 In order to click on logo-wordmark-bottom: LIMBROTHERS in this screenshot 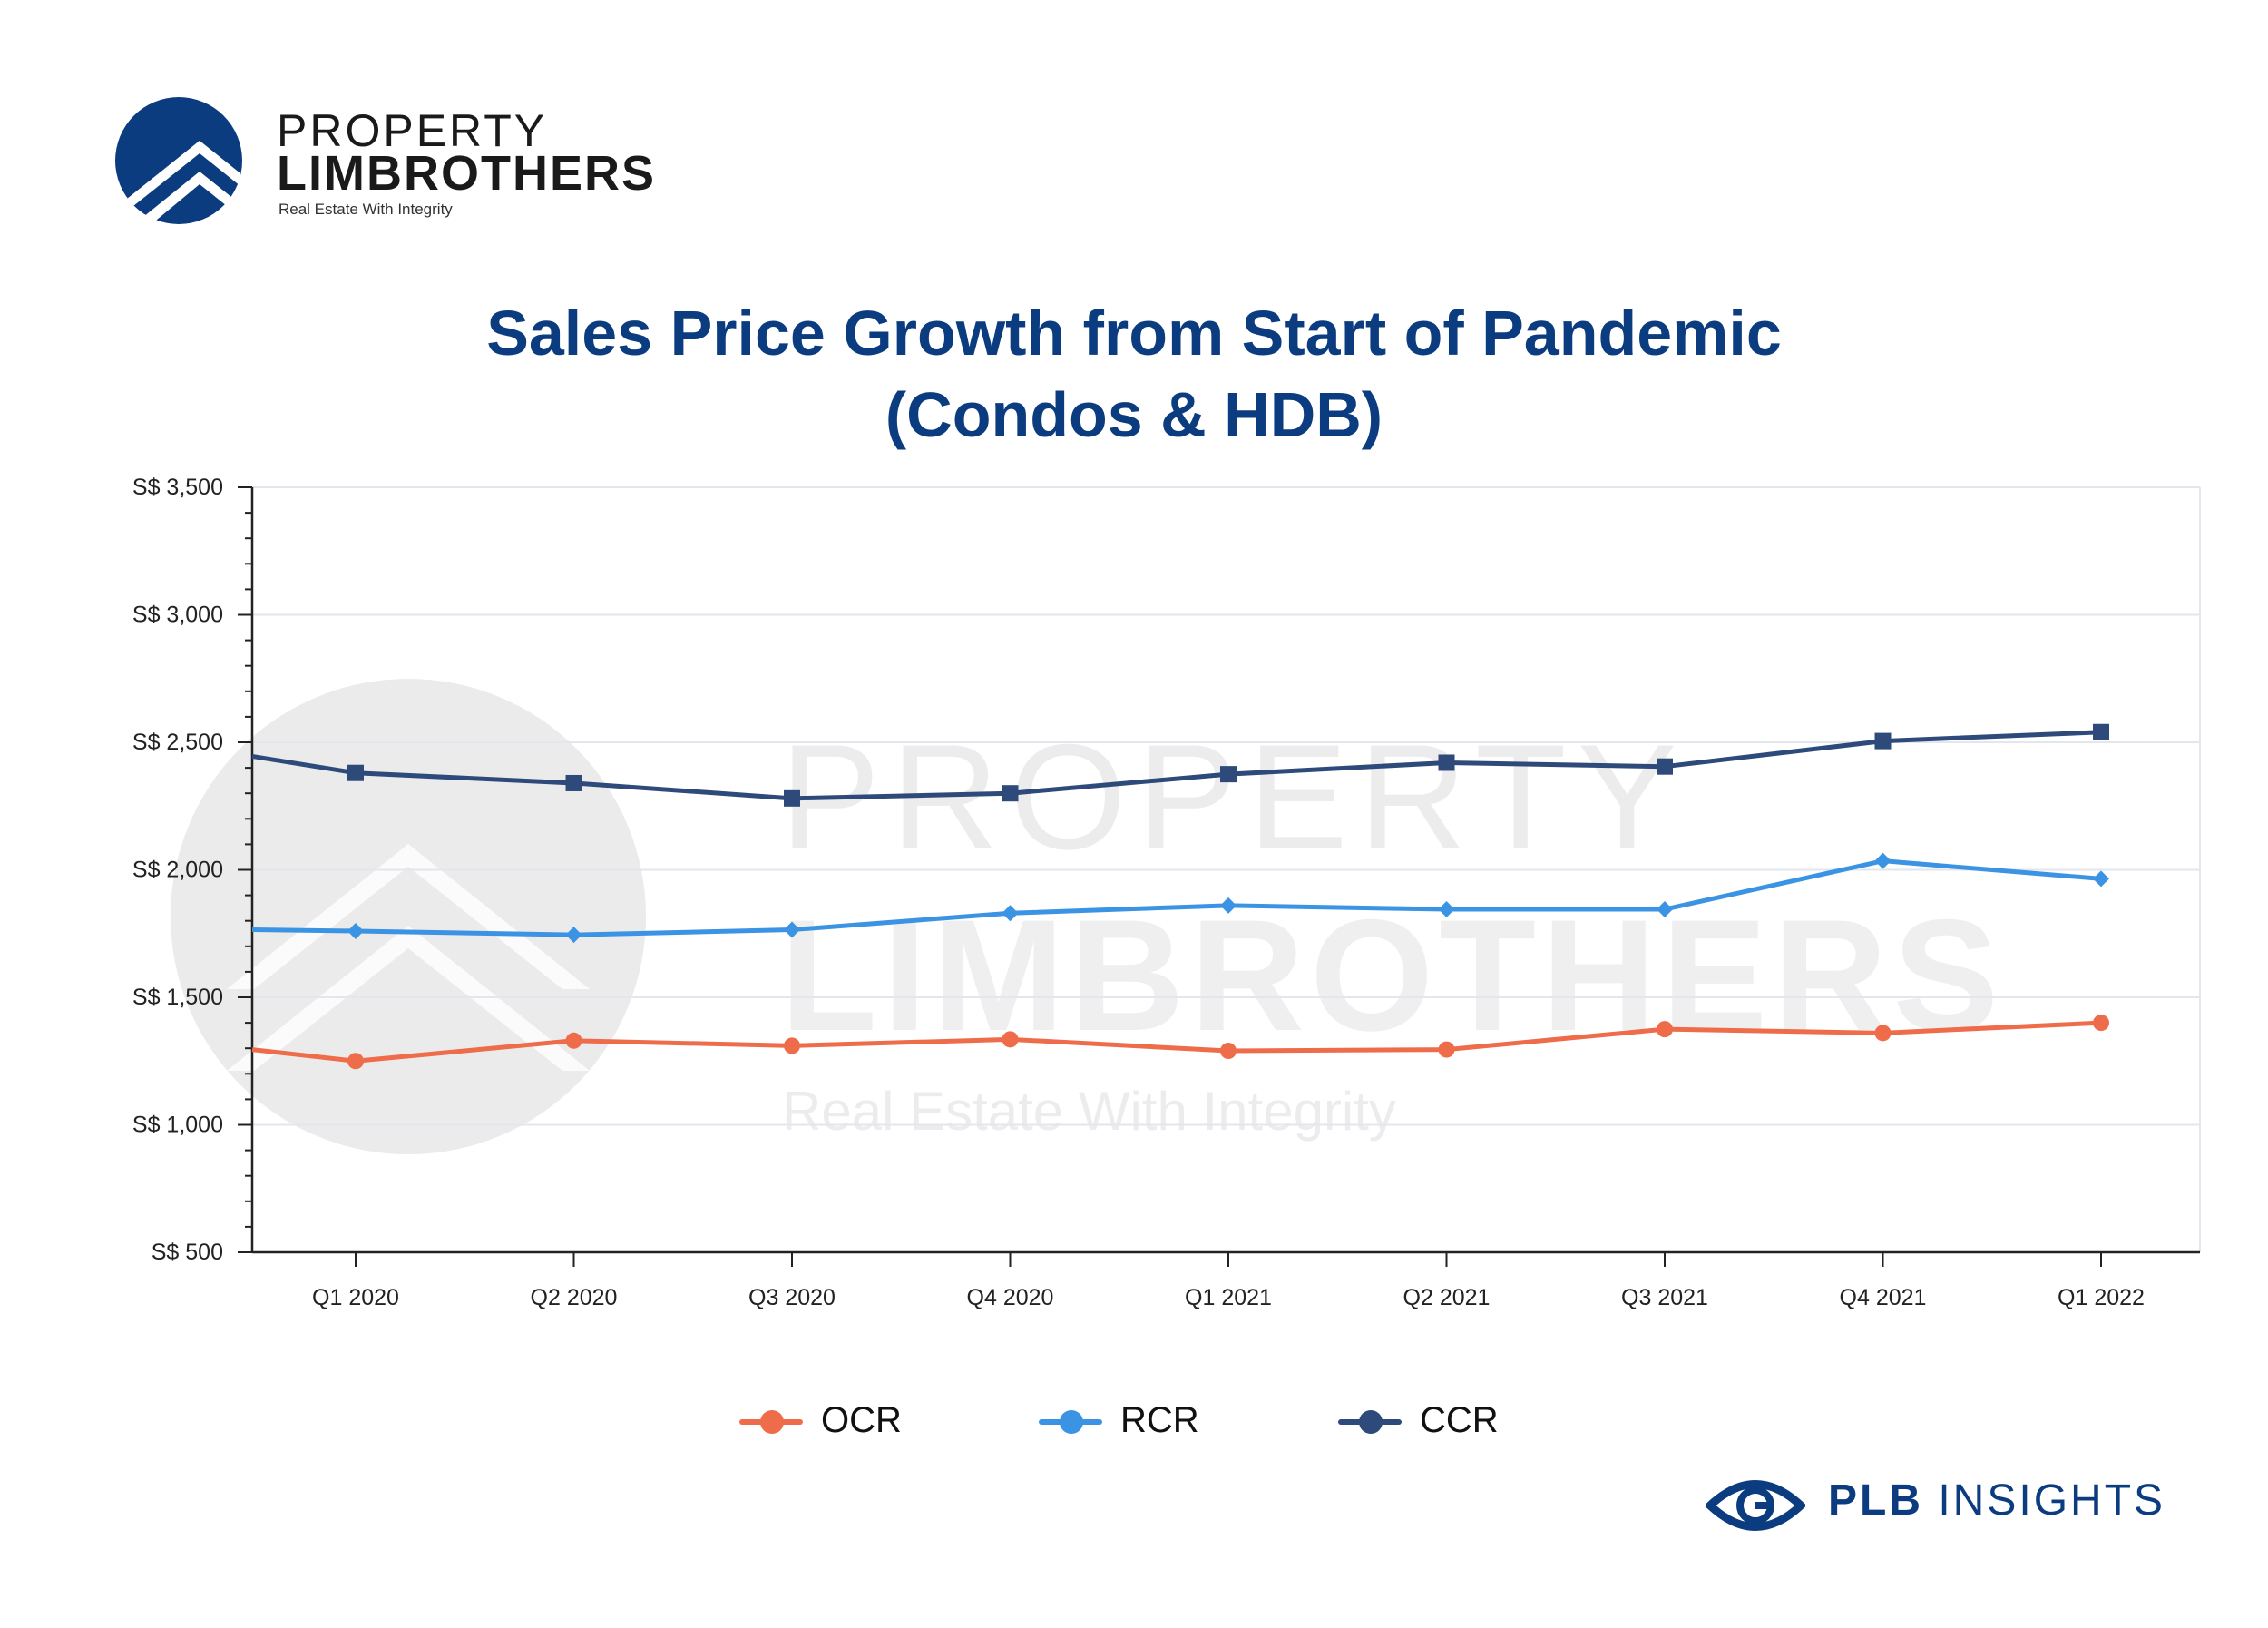, I will do `click(467, 173)`.